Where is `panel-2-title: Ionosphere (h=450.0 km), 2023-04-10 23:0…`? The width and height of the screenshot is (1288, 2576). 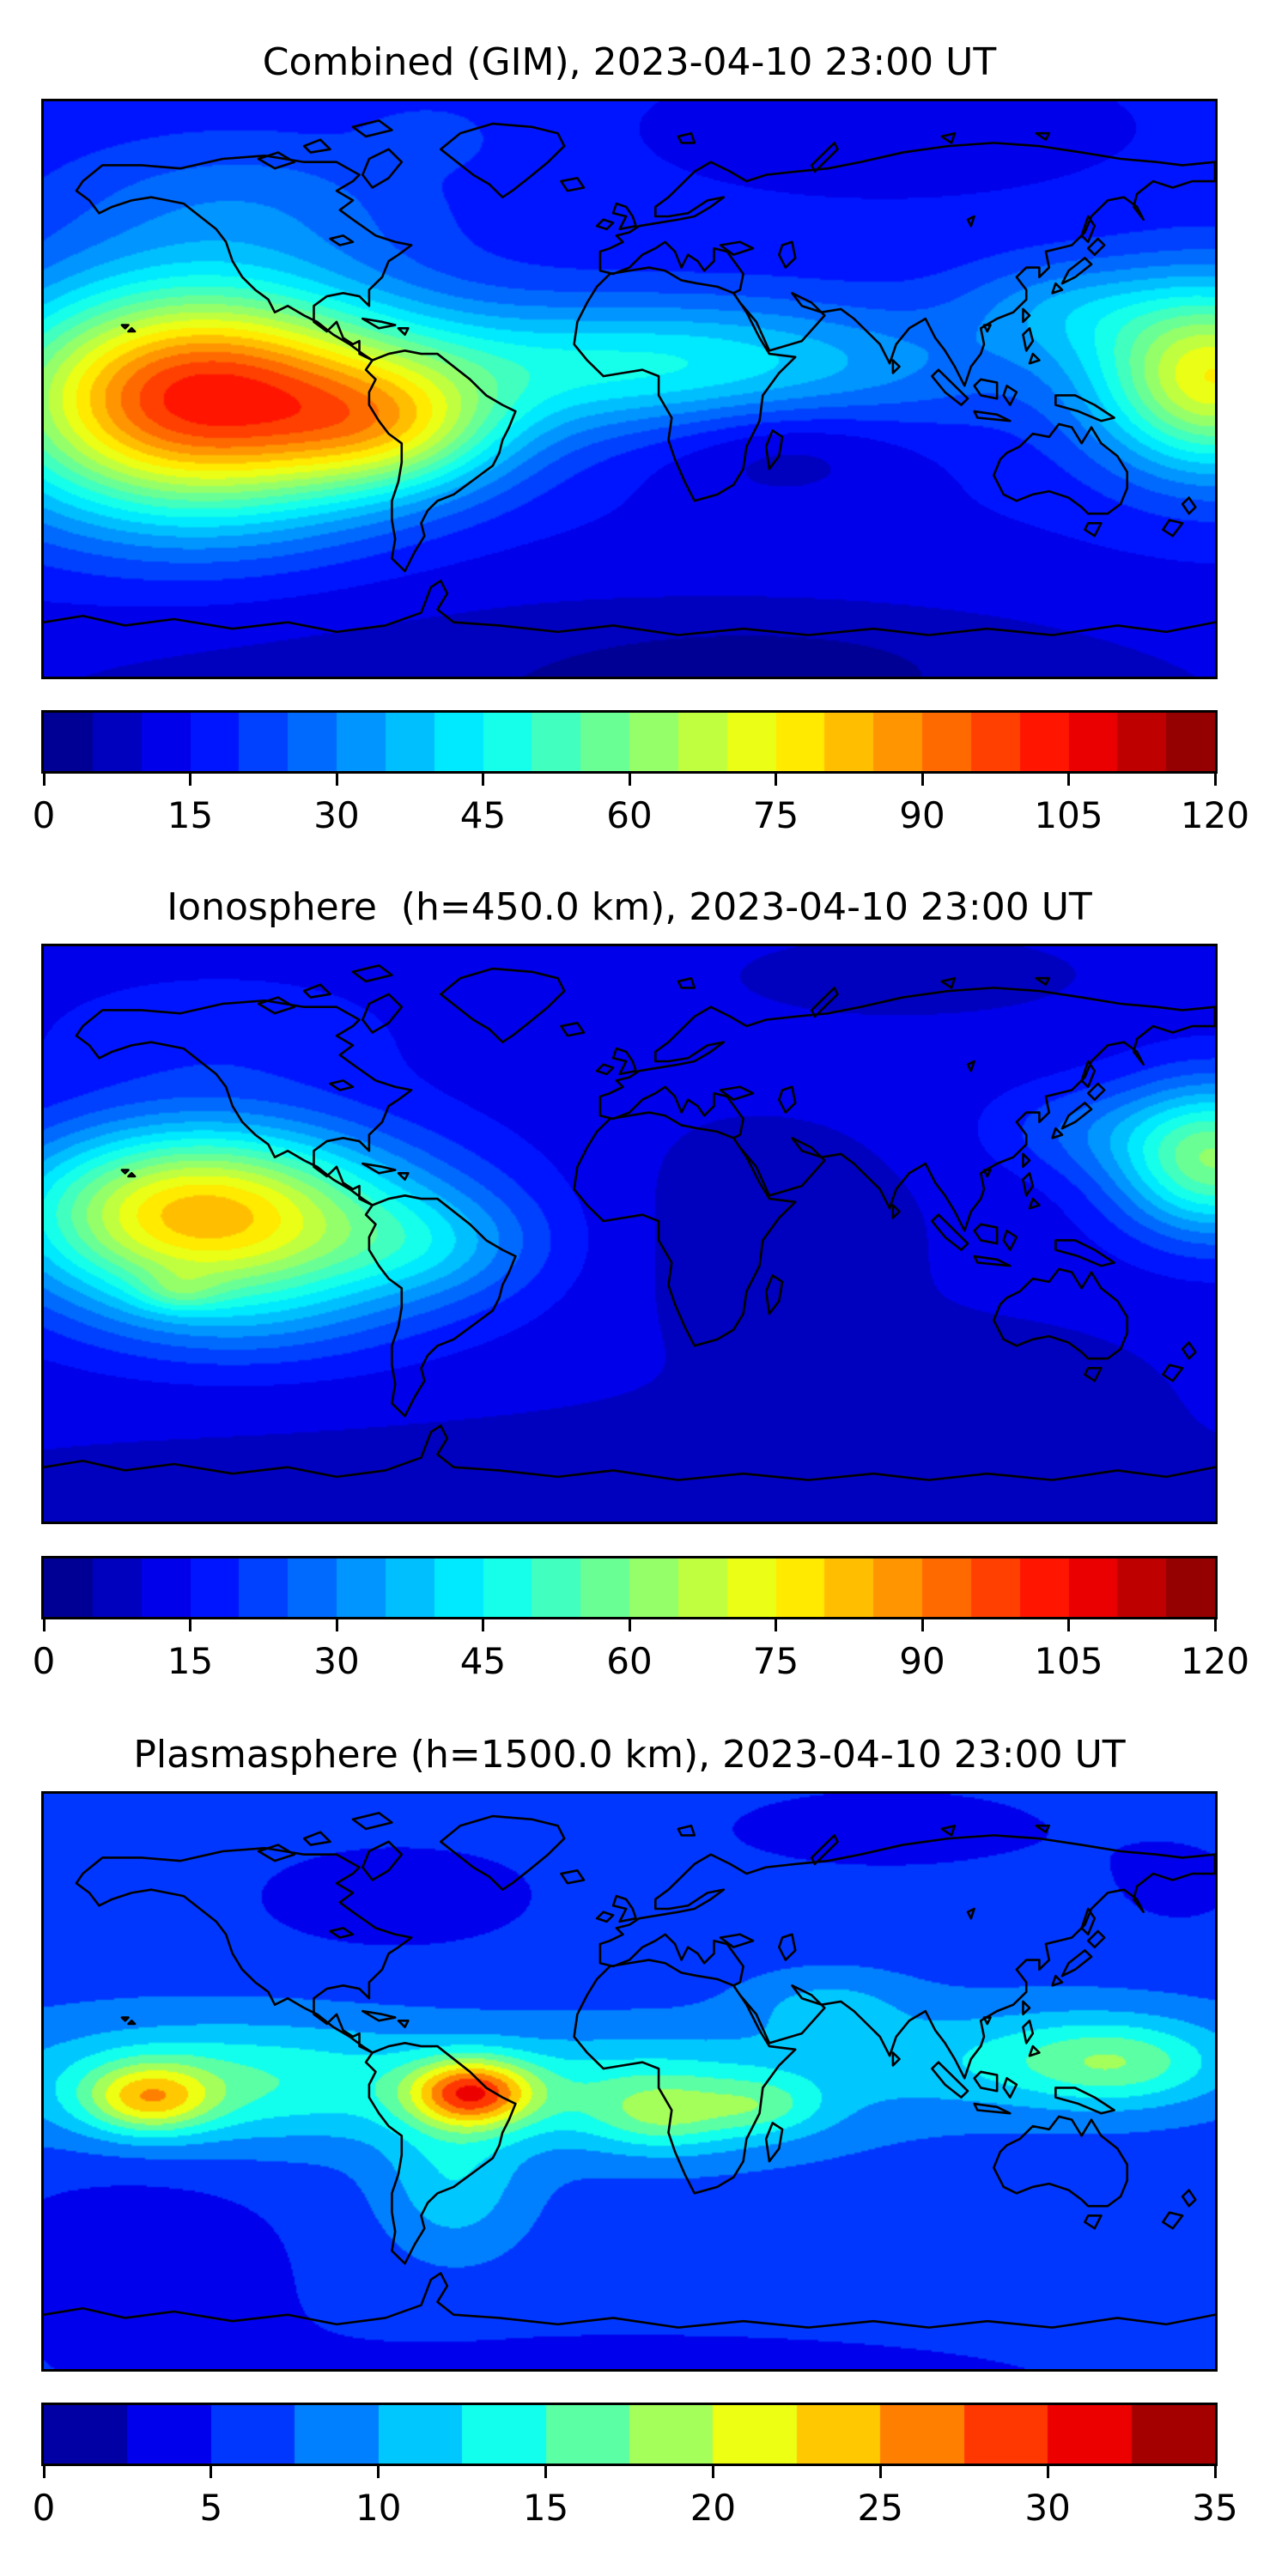 panel-2-title: Ionosphere (h=450.0 km), 2023-04-10 23:0… is located at coordinates (629, 907).